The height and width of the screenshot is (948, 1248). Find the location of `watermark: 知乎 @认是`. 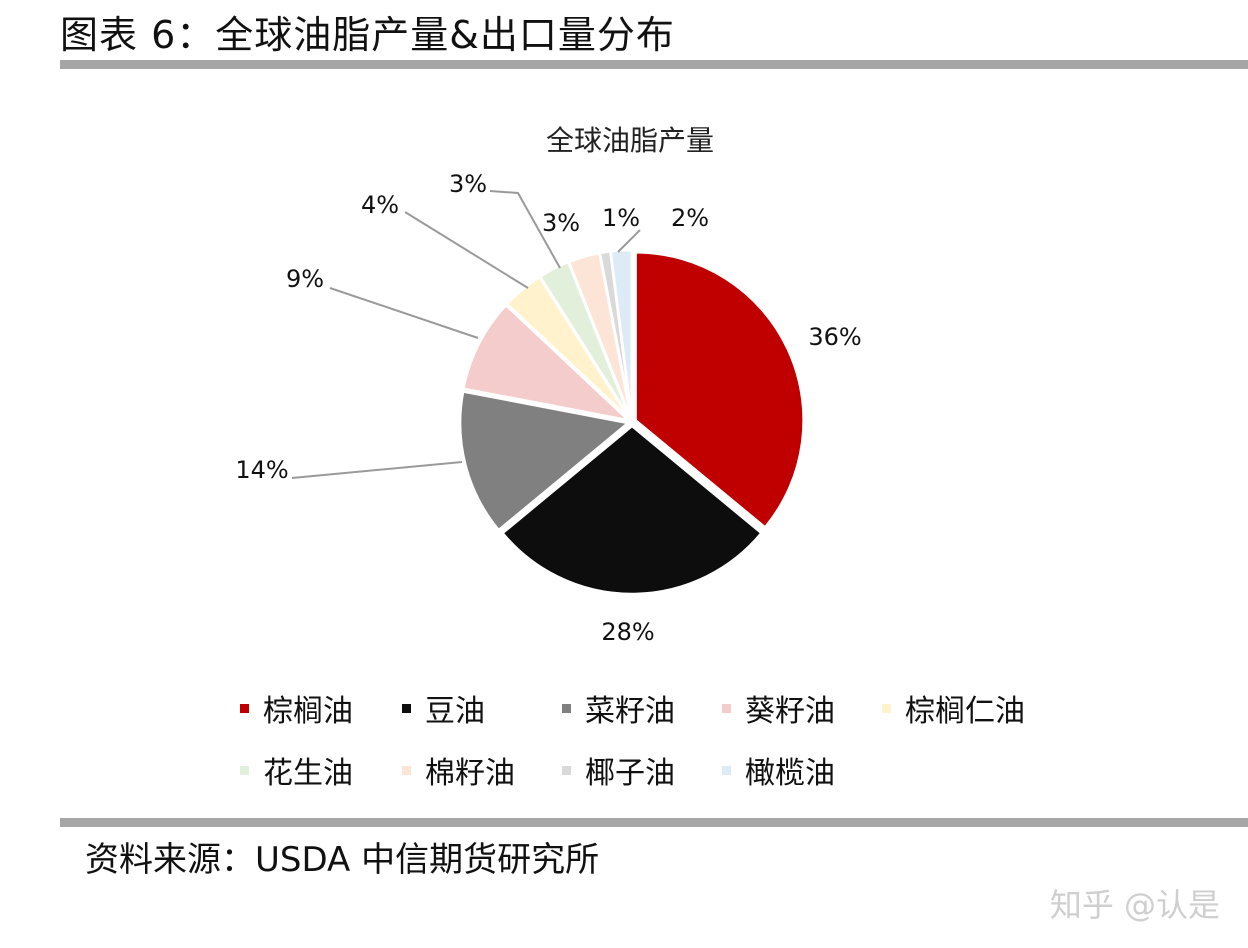

watermark: 知乎 @认是 is located at coordinates (1134, 905).